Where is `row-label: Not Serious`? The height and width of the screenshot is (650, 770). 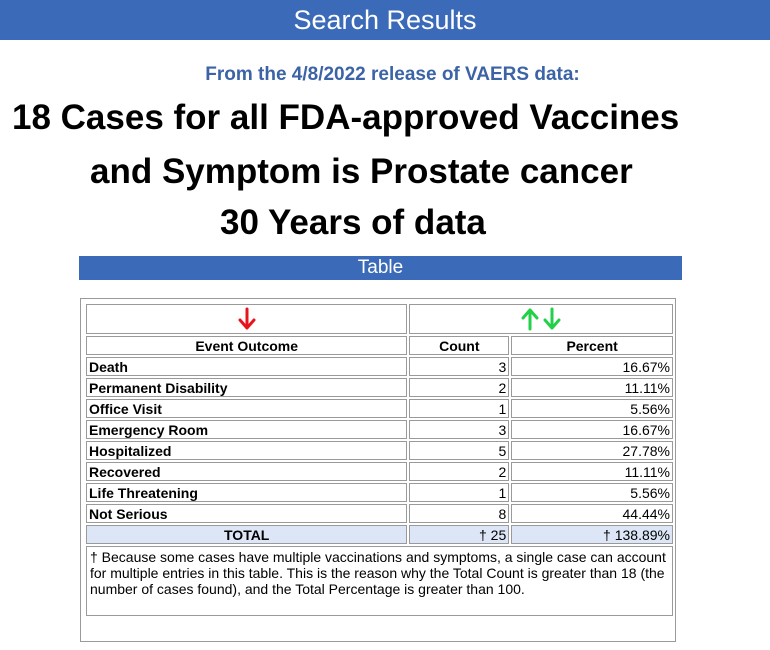 row-label: Not Serious is located at coordinates (247, 513).